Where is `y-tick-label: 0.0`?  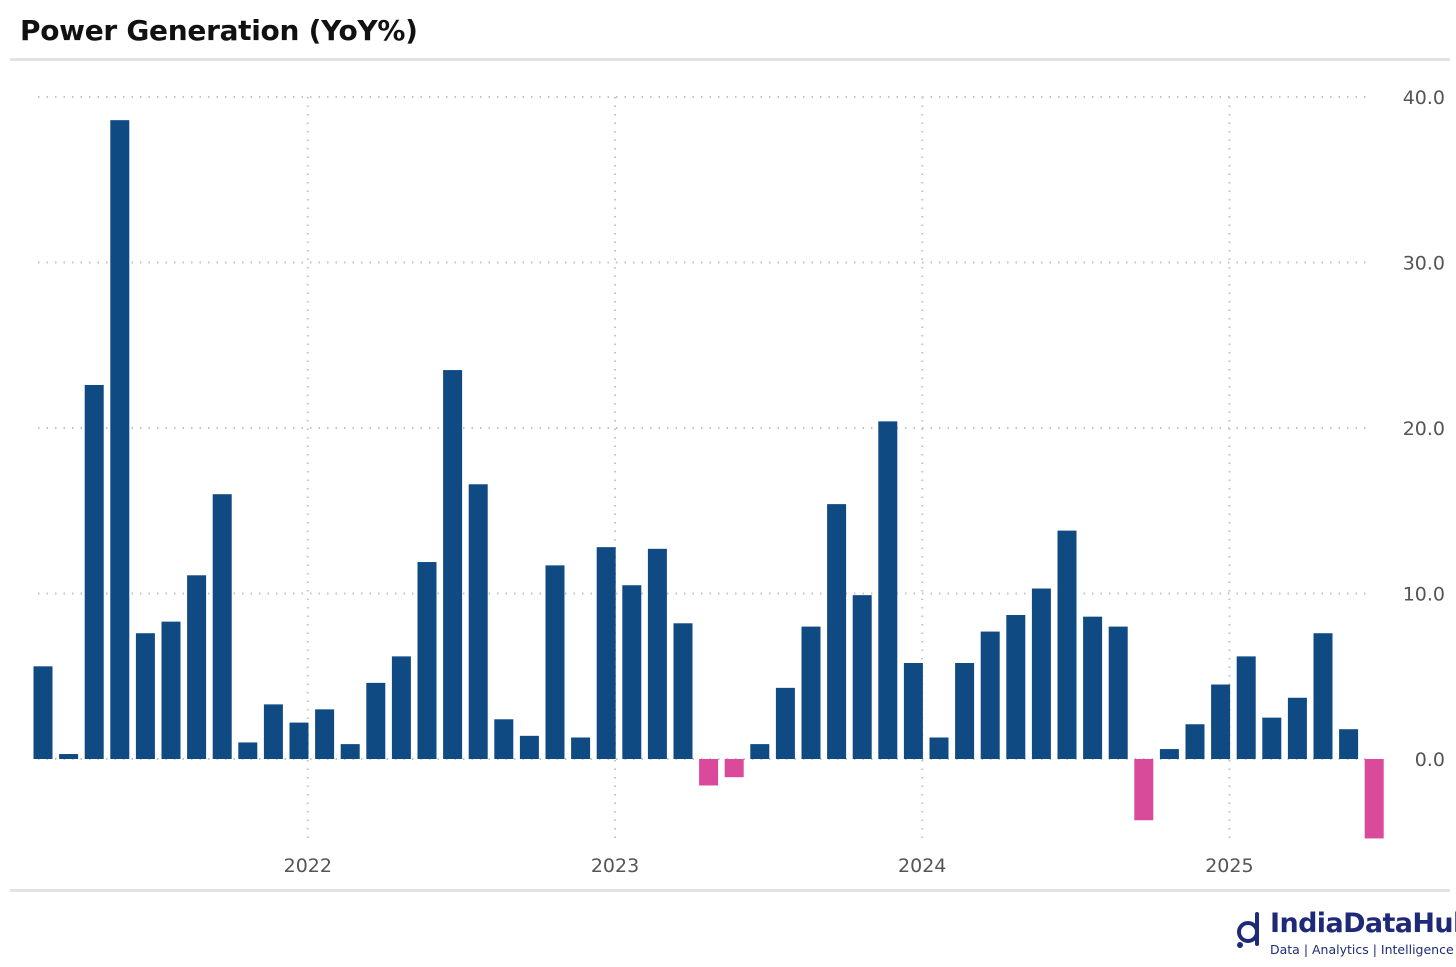 y-tick-label: 0.0 is located at coordinates (1430, 760).